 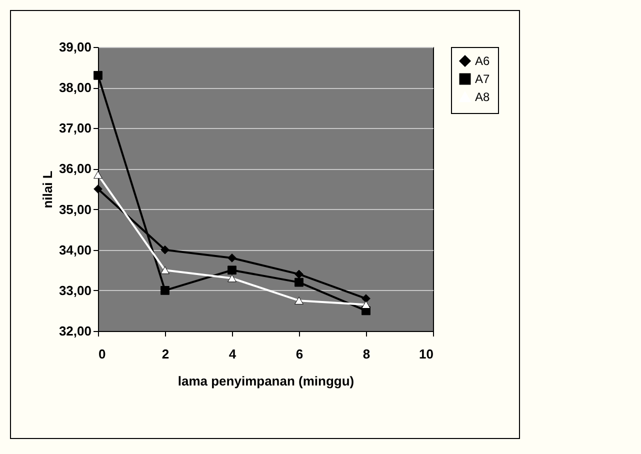 I want to click on legend-label: A7, so click(x=482, y=79).